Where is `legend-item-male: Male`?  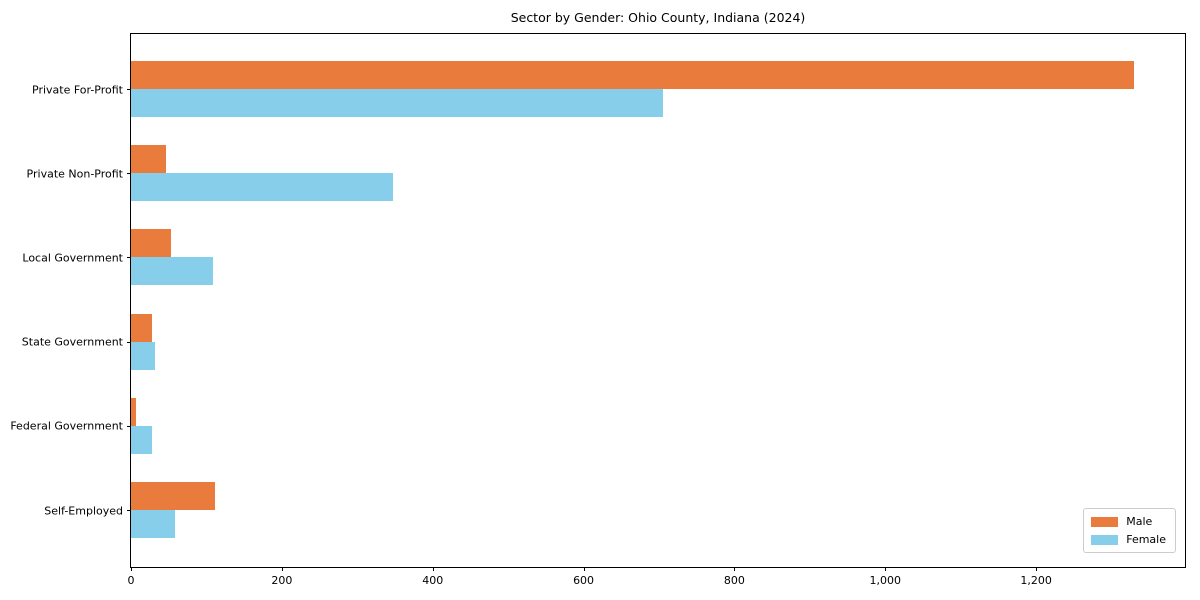
legend-item-male: Male is located at coordinates (1128, 521).